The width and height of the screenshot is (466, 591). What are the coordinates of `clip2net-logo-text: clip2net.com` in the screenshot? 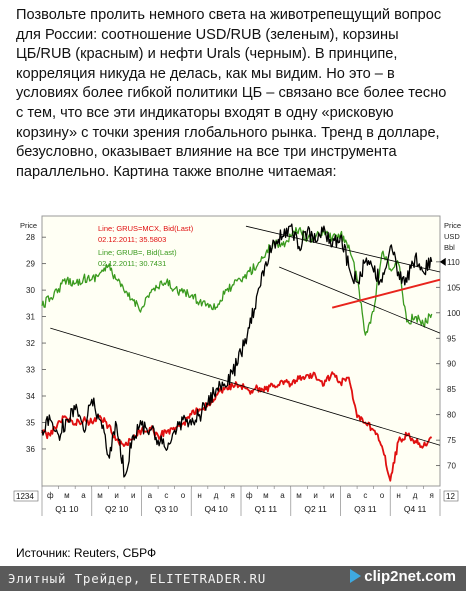 It's located at (410, 576).